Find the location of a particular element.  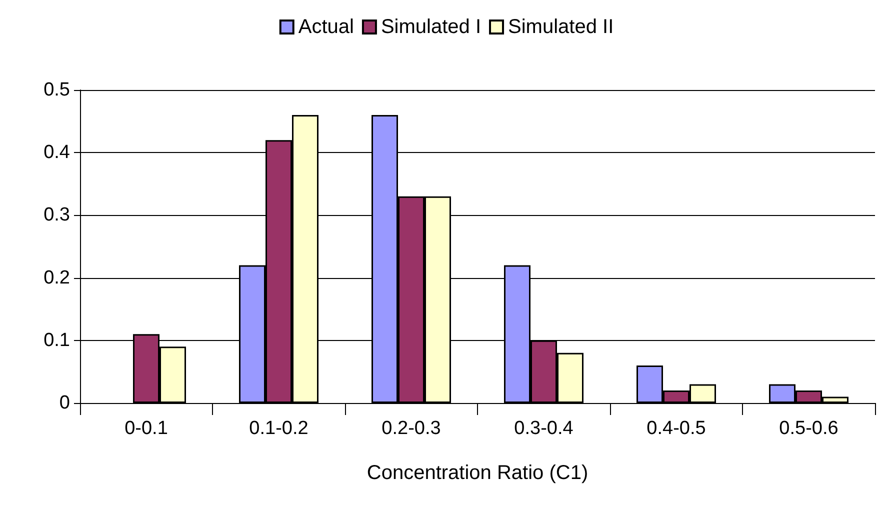

x-tick-label: 0.3-0.4 is located at coordinates (544, 428).